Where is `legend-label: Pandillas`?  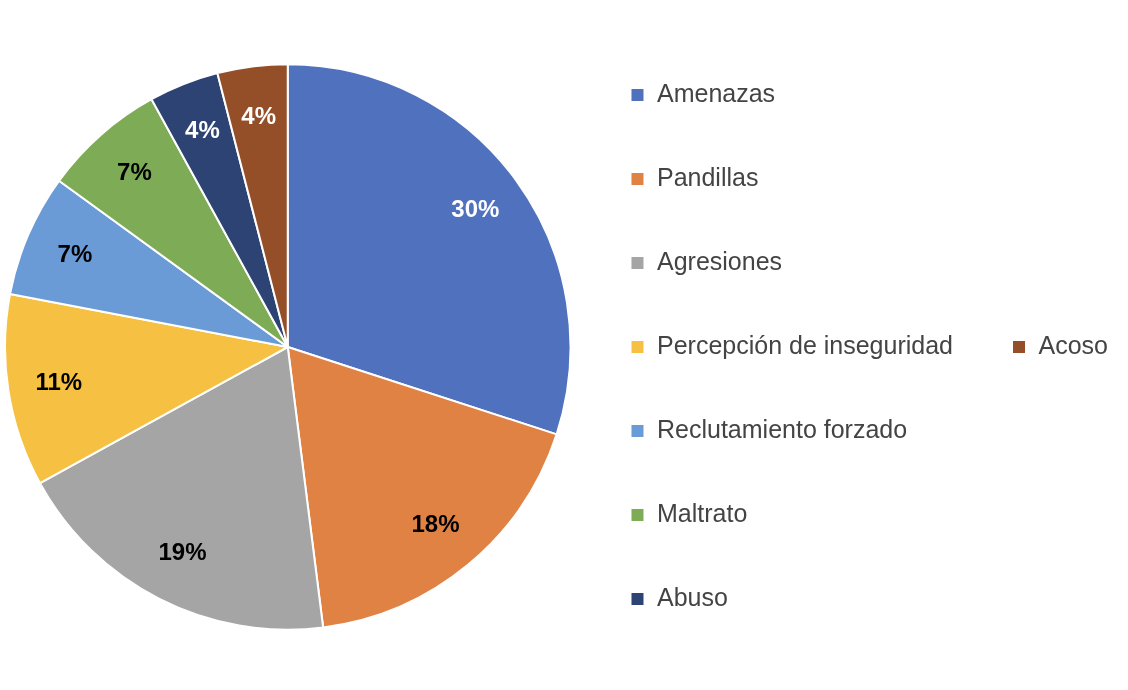 legend-label: Pandillas is located at coordinates (707, 176).